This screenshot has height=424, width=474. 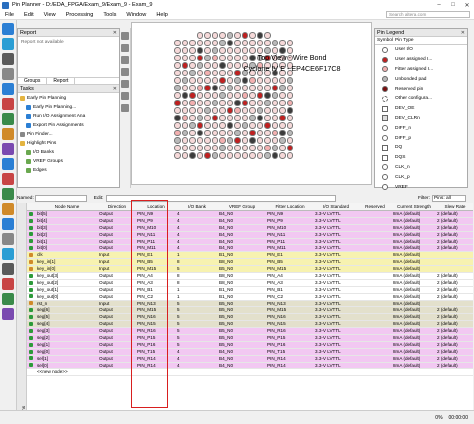 What do you see at coordinates (241, 372) in the screenshot?
I see `cell-vref-group` at bounding box center [241, 372].